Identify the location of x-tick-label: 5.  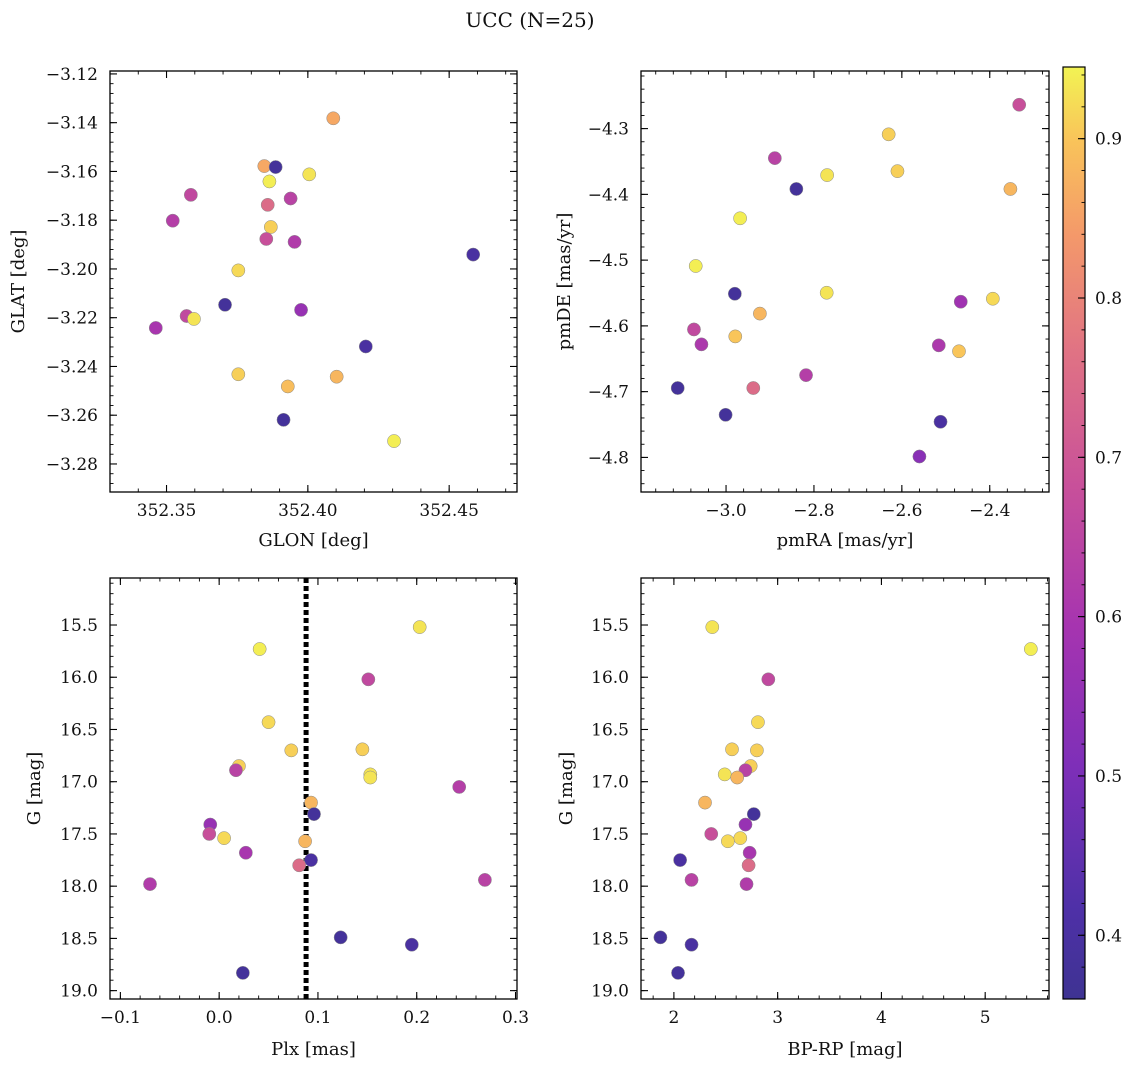
(985, 1018).